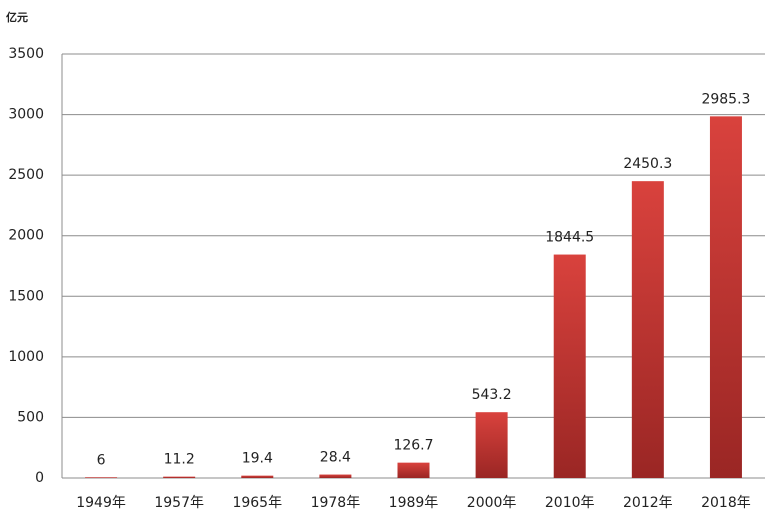 This screenshot has height=518, width=770. What do you see at coordinates (17, 17) in the screenshot?
I see `y-axis-label: 亿元` at bounding box center [17, 17].